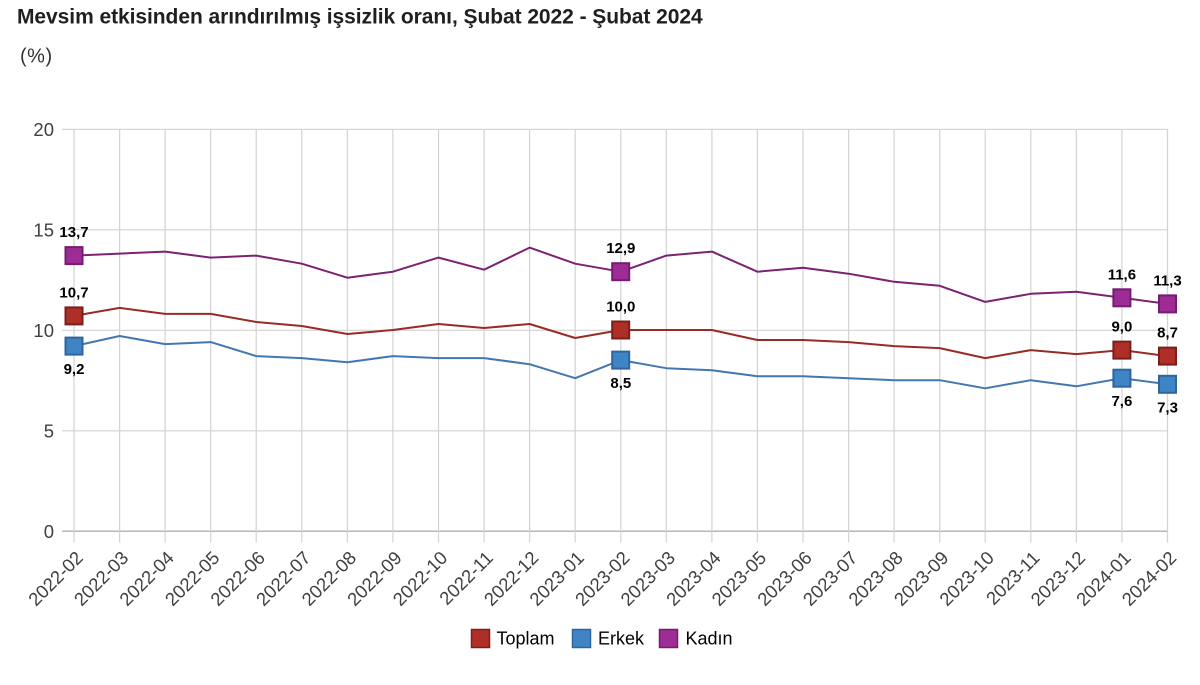 The image size is (1200, 685). I want to click on svg-text: Kadın, so click(709, 639).